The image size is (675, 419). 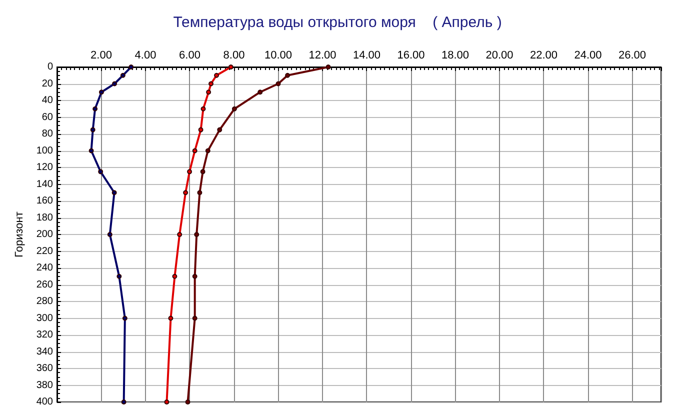 What do you see at coordinates (45, 150) in the screenshot?
I see `y-tick-label: 100` at bounding box center [45, 150].